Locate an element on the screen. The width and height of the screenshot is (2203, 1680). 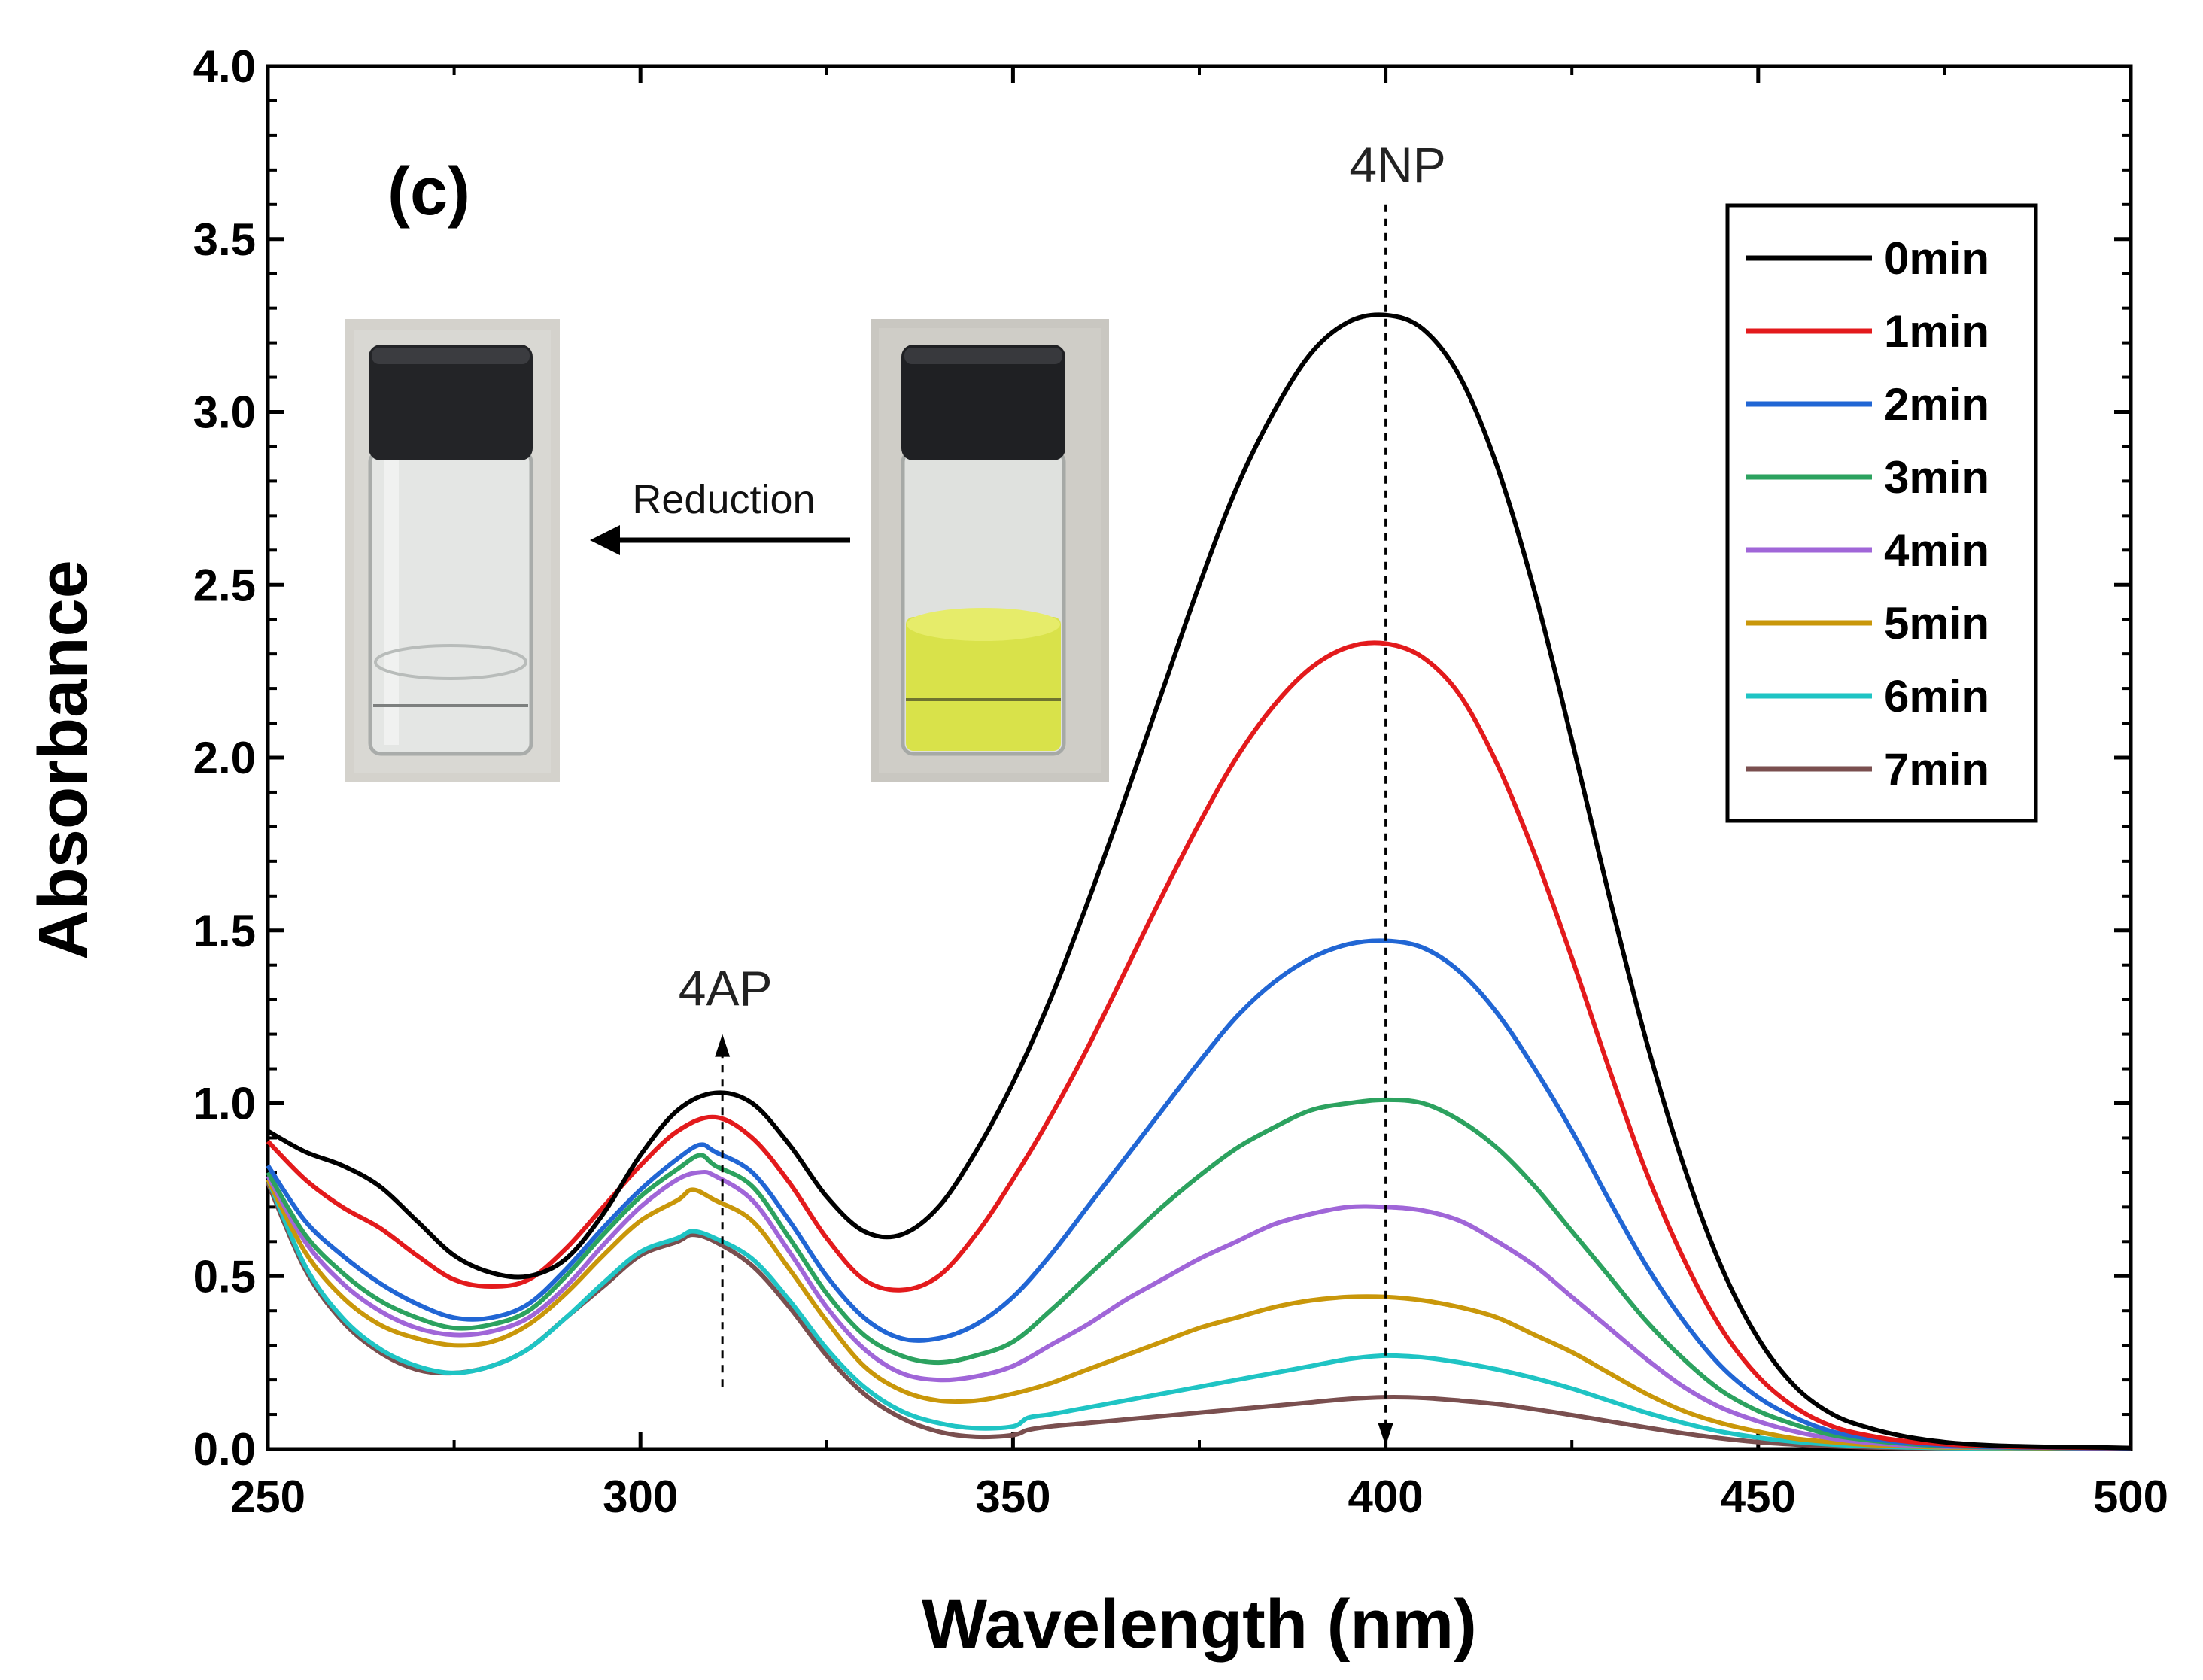
y-tick-label: 4.0 is located at coordinates (225, 66).